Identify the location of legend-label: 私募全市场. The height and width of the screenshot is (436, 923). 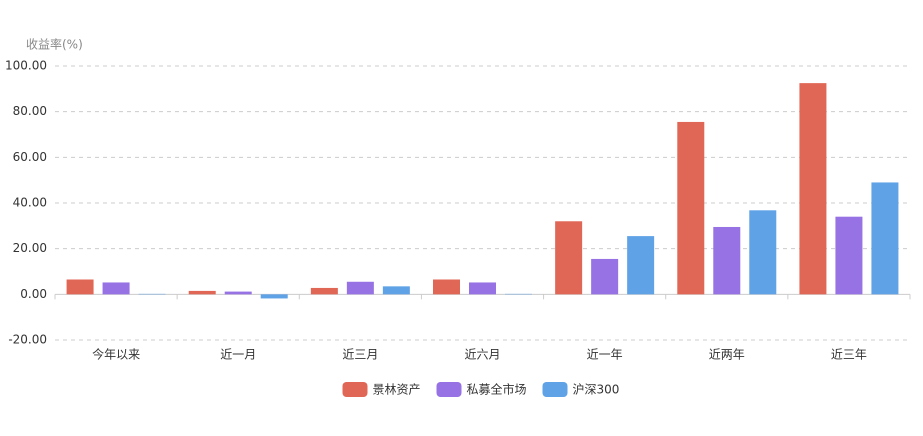
(497, 389).